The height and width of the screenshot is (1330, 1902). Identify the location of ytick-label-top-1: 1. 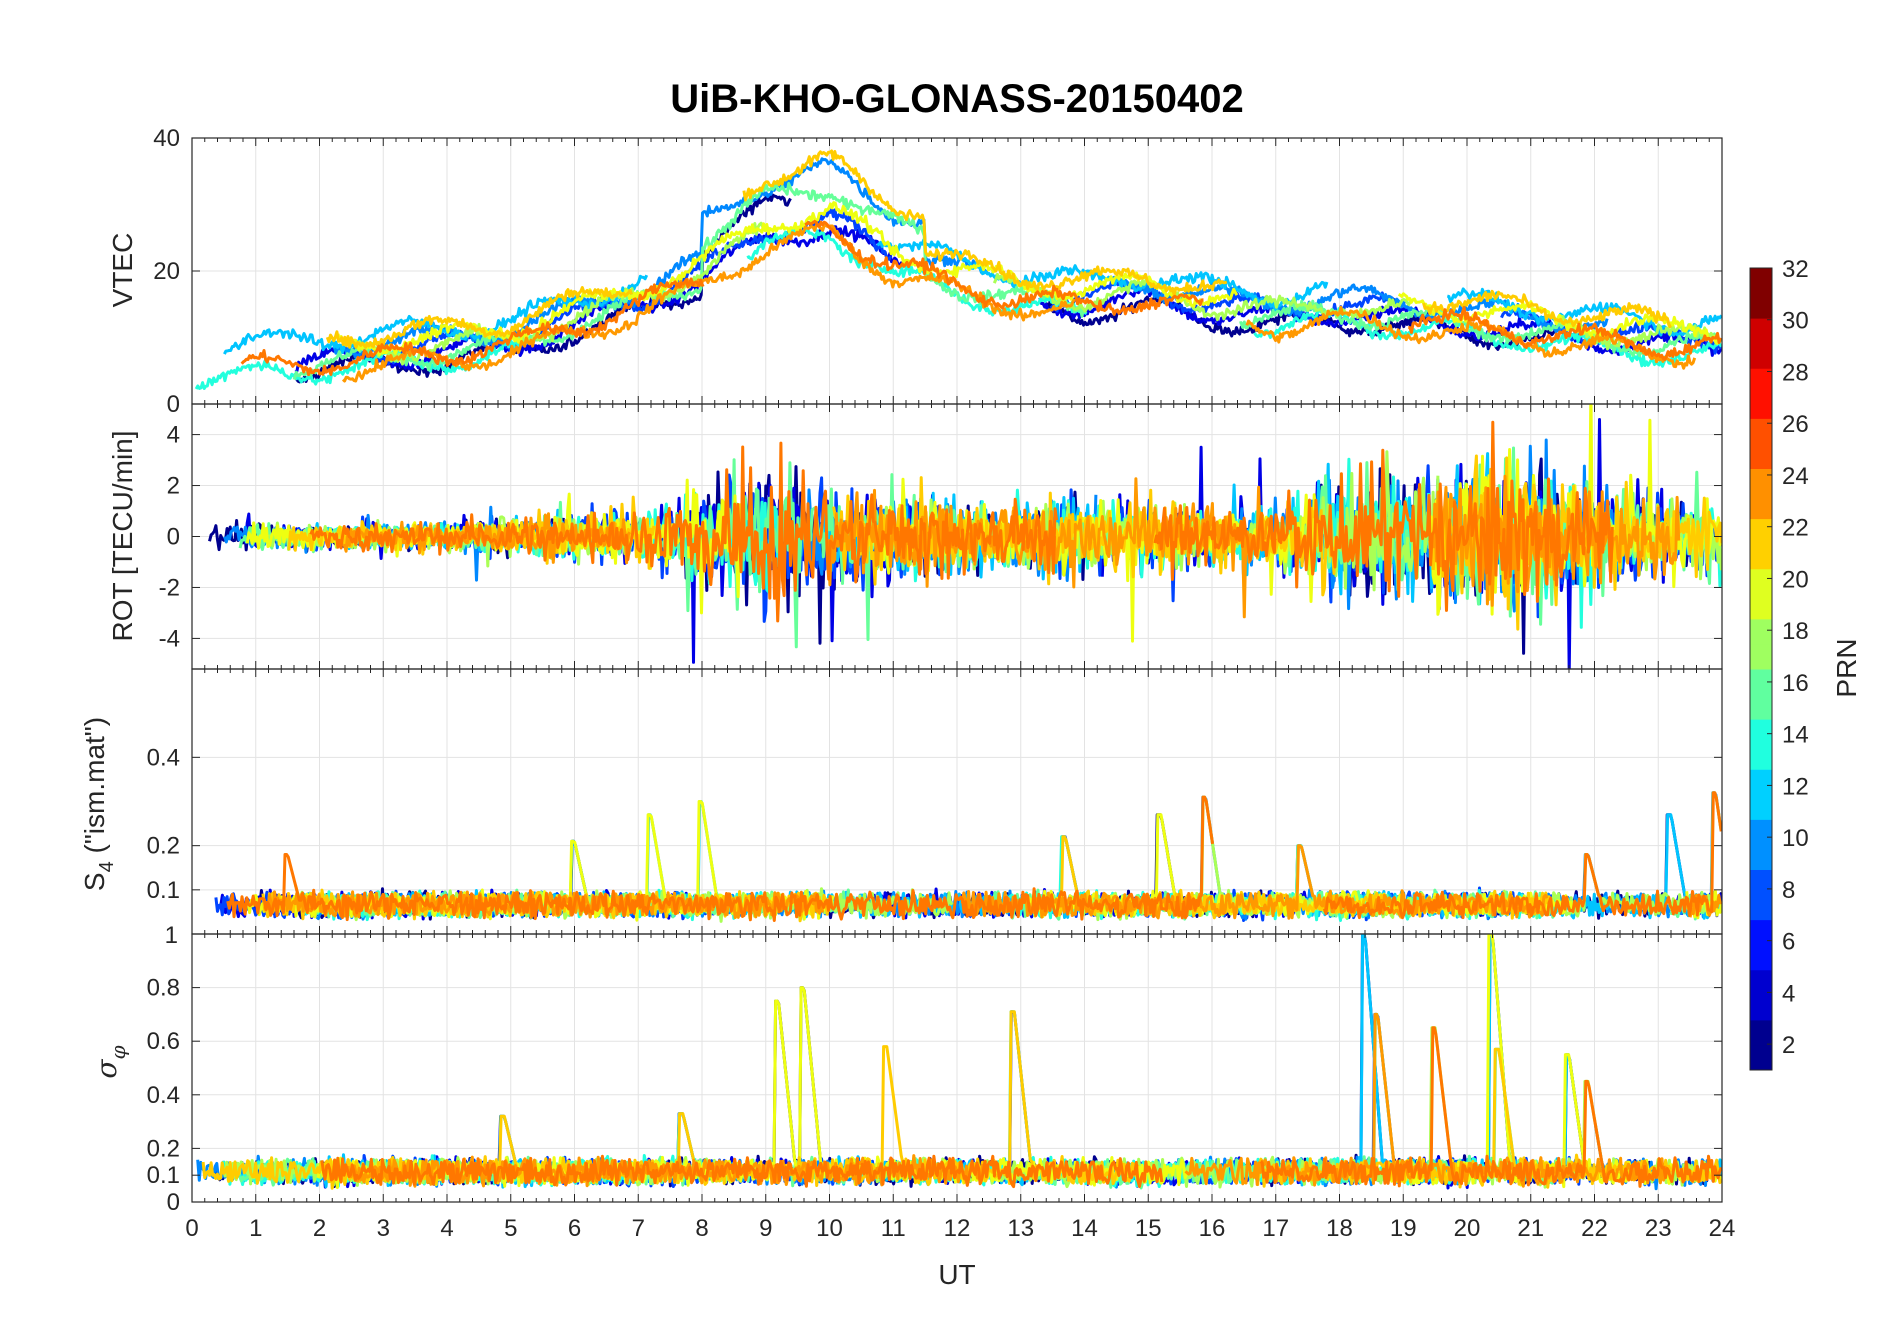
(171, 935).